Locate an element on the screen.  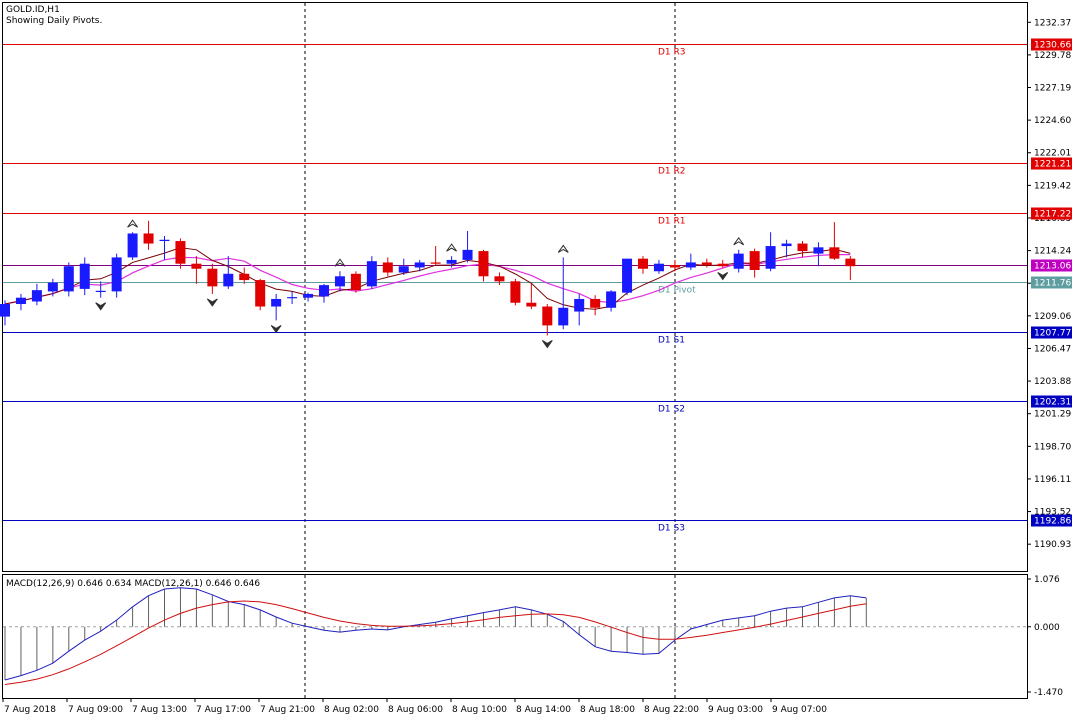
level-tag-d1-s2: 1202.31 is located at coordinates (1052, 403).